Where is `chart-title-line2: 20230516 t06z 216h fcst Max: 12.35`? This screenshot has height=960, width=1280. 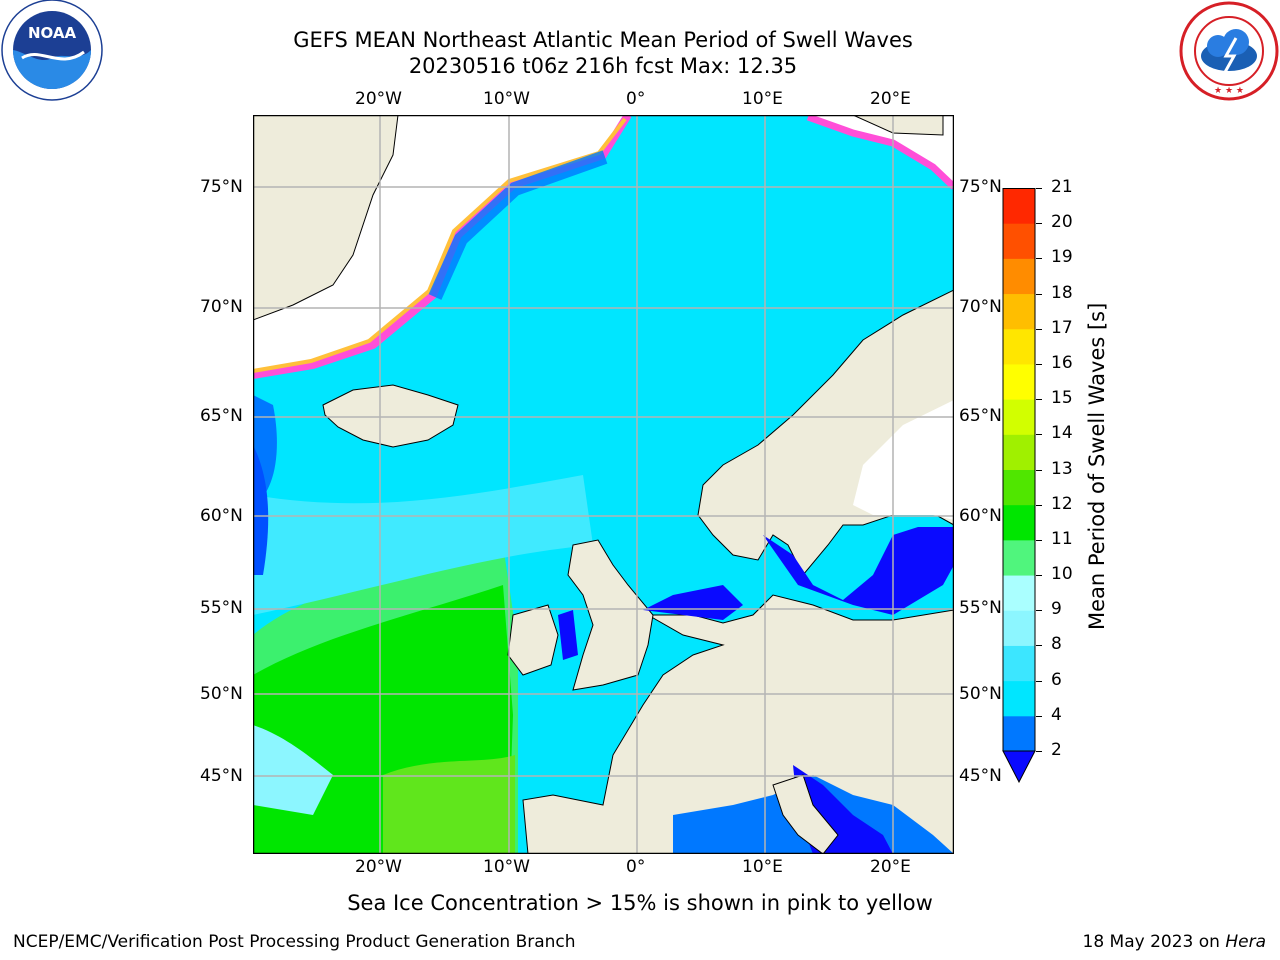 chart-title-line2: 20230516 t06z 216h fcst Max: 12.35 is located at coordinates (603, 66).